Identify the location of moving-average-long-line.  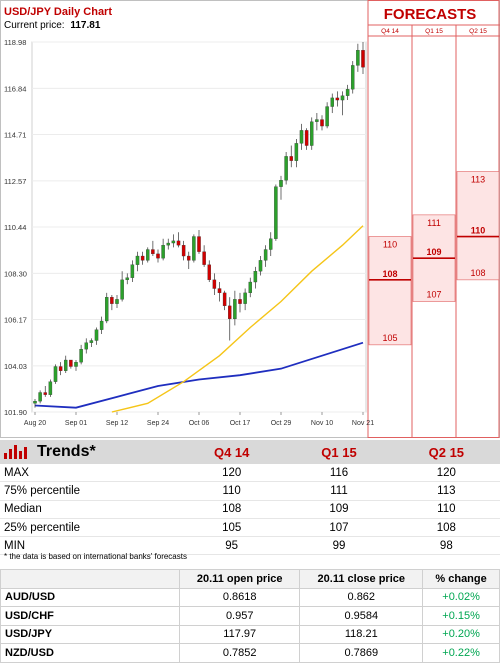
(199, 375).